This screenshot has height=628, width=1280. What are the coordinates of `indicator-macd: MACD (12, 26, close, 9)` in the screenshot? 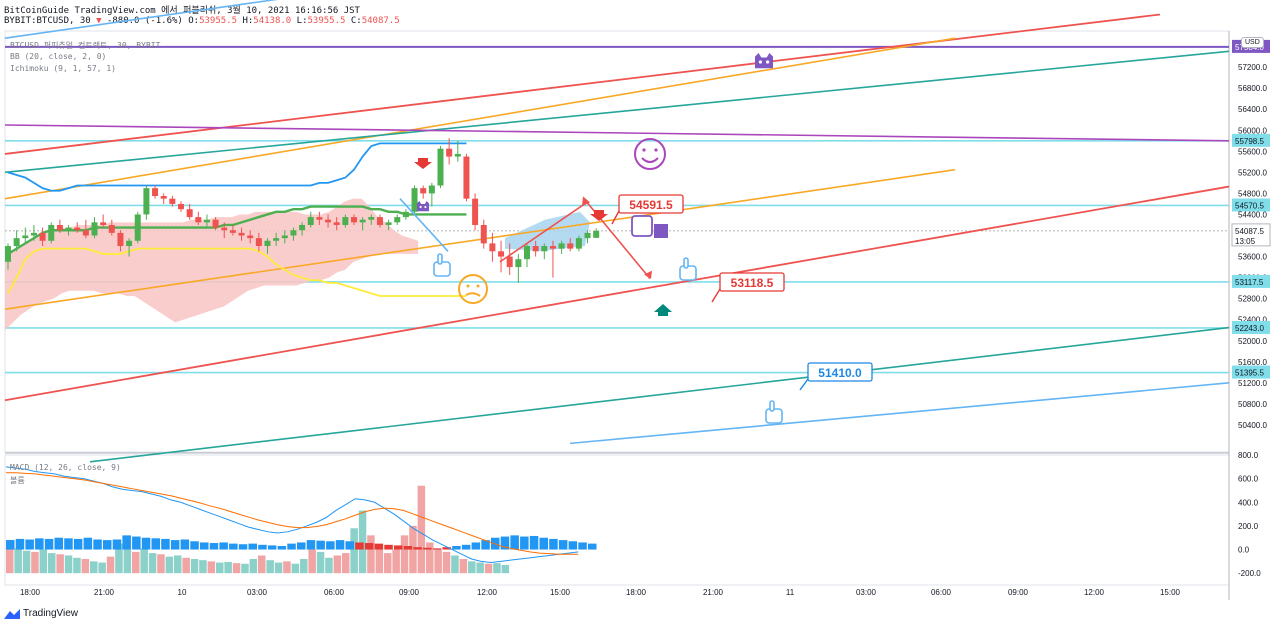 It's located at (65, 467).